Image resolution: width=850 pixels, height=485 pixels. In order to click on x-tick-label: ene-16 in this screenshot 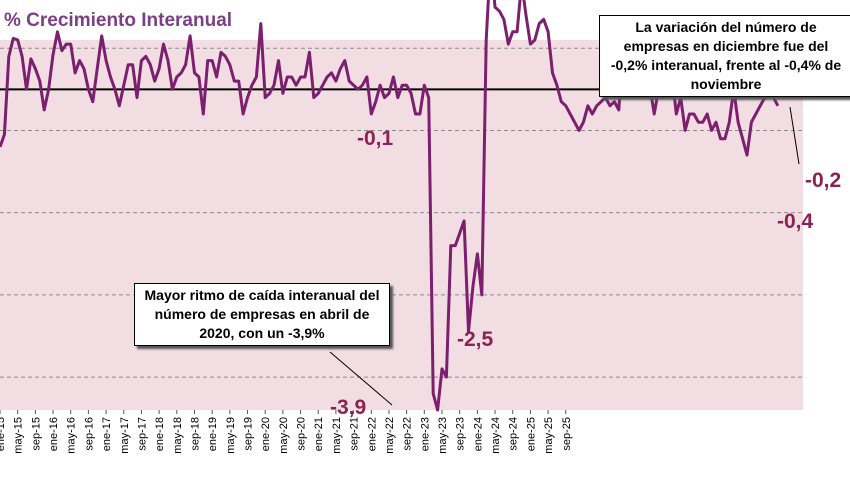, I will do `click(54, 434)`.